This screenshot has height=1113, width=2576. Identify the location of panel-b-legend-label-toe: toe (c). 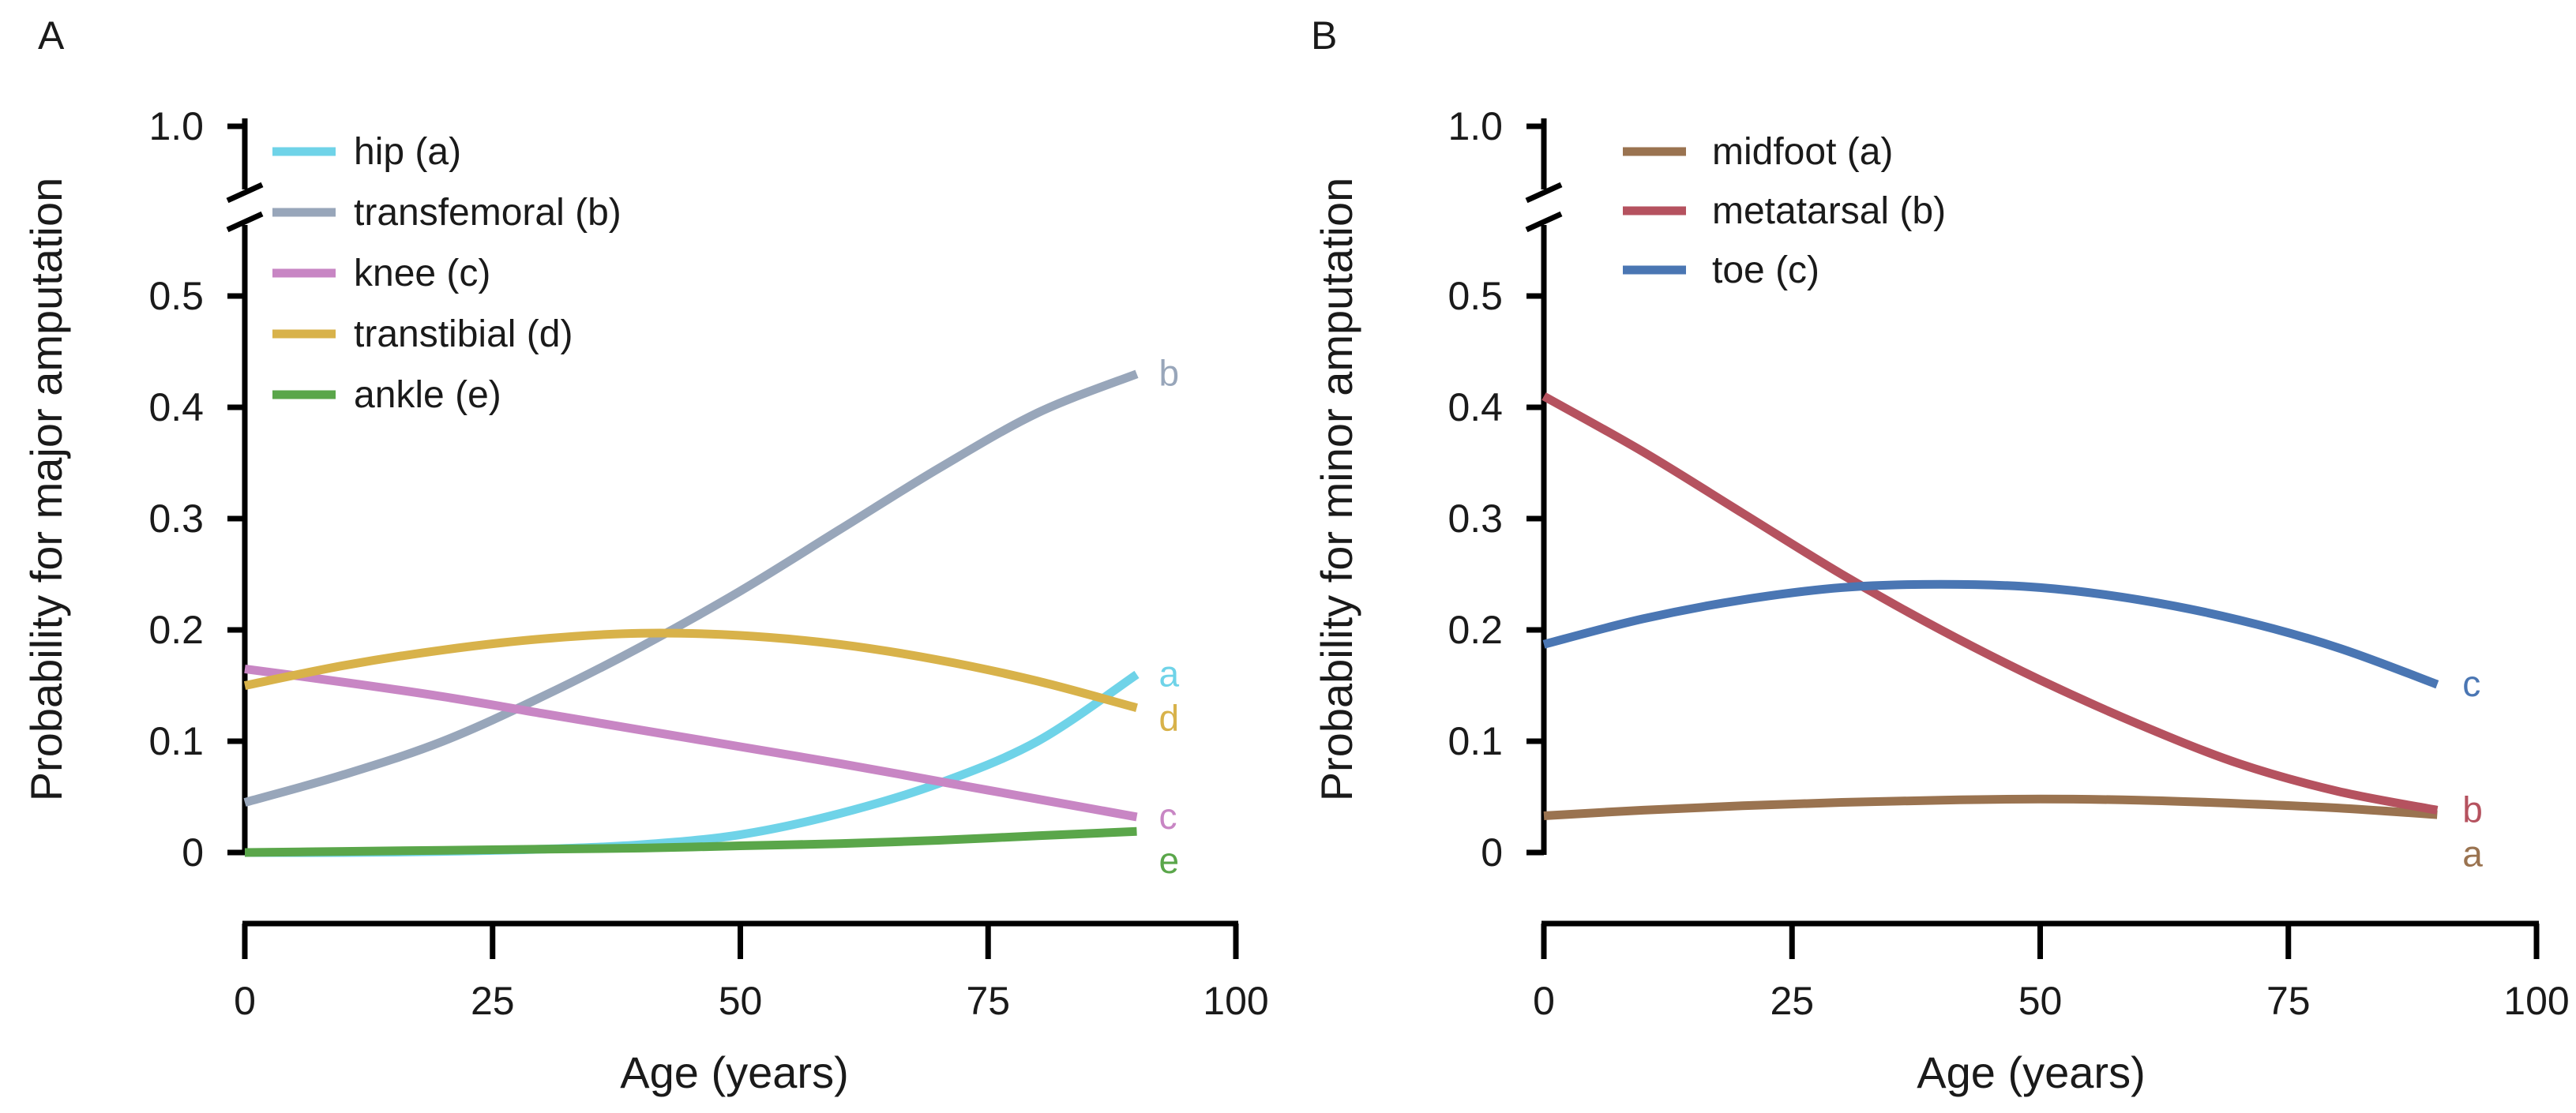
(1765, 270).